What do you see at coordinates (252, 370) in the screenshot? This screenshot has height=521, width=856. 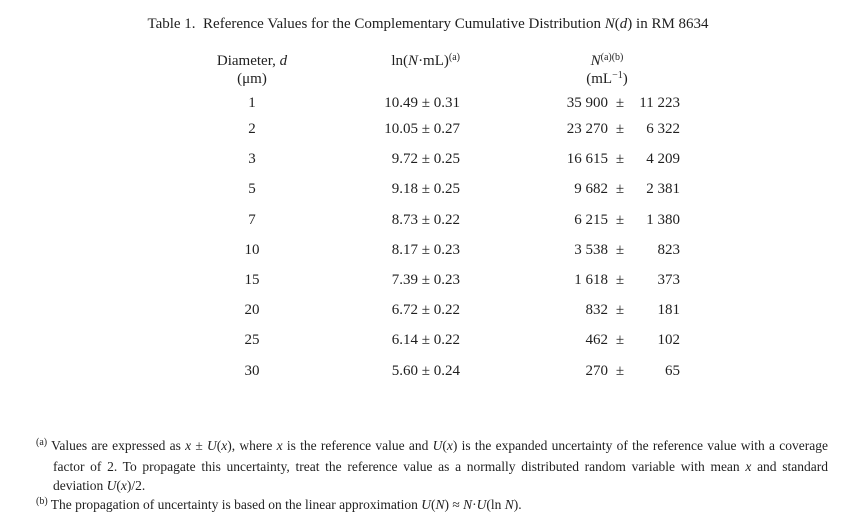 I see `diameter-value: 30` at bounding box center [252, 370].